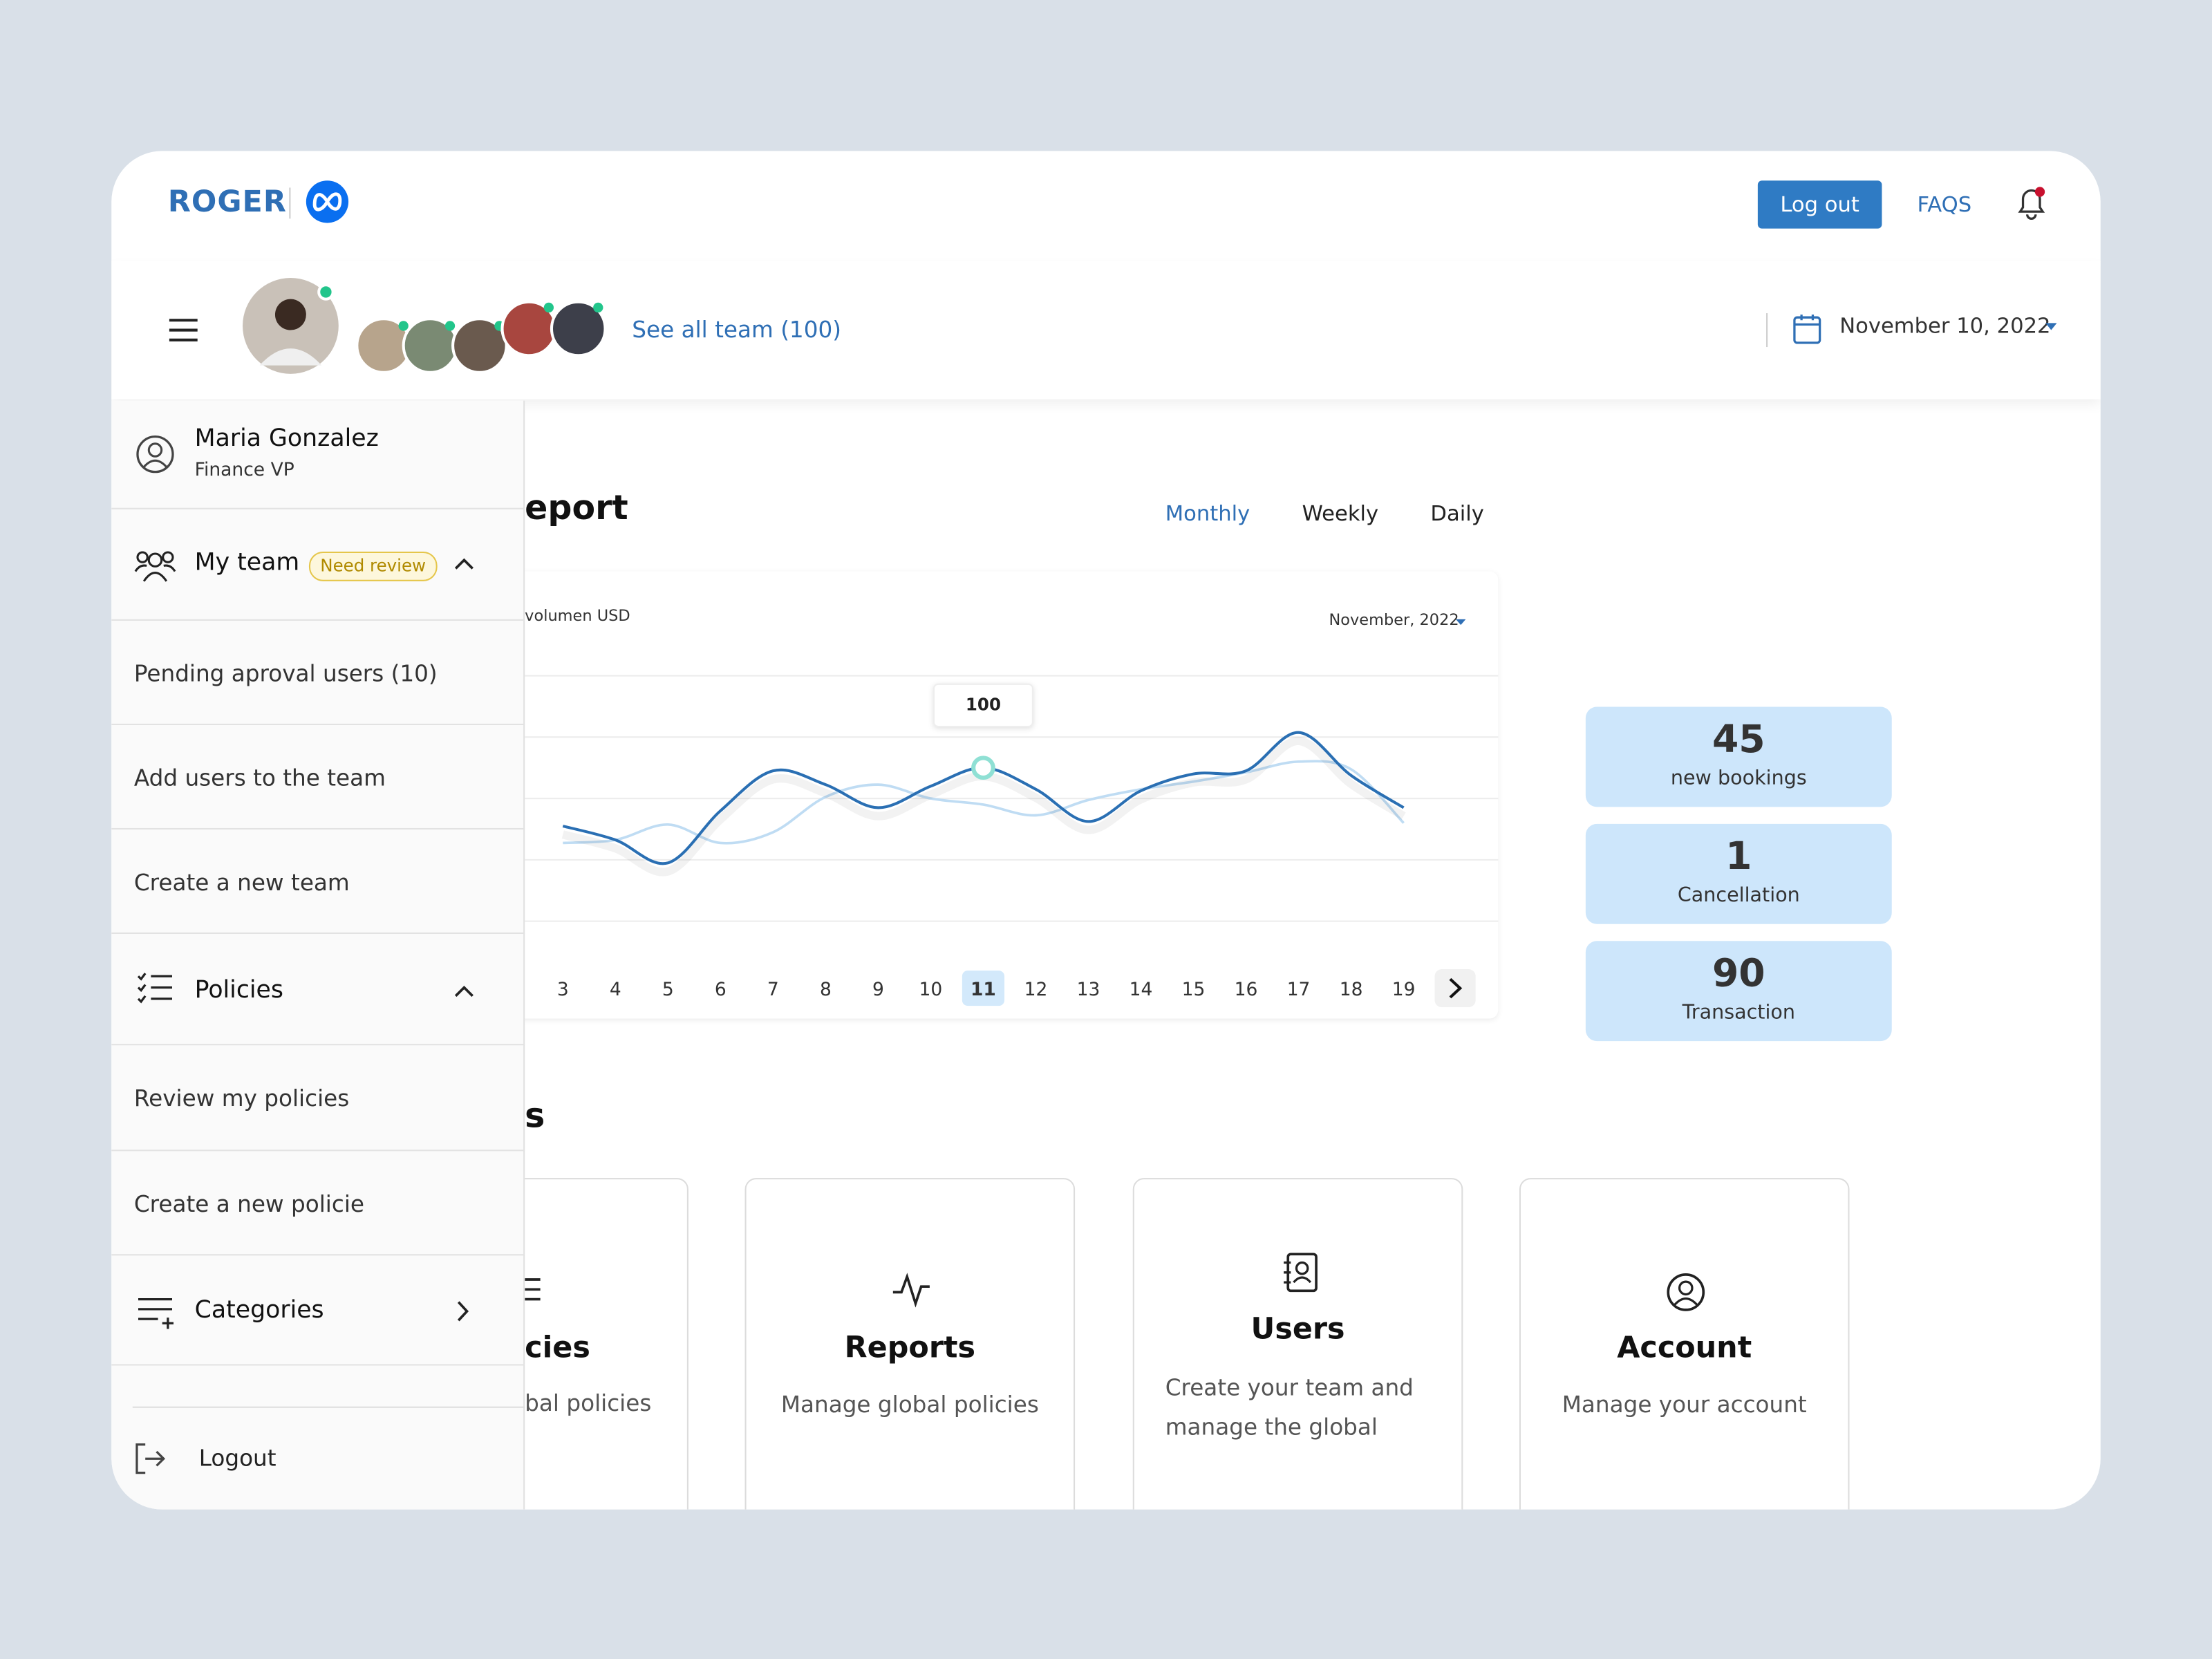 The height and width of the screenshot is (1659, 2212). I want to click on x-tick-label: 13, so click(1088, 990).